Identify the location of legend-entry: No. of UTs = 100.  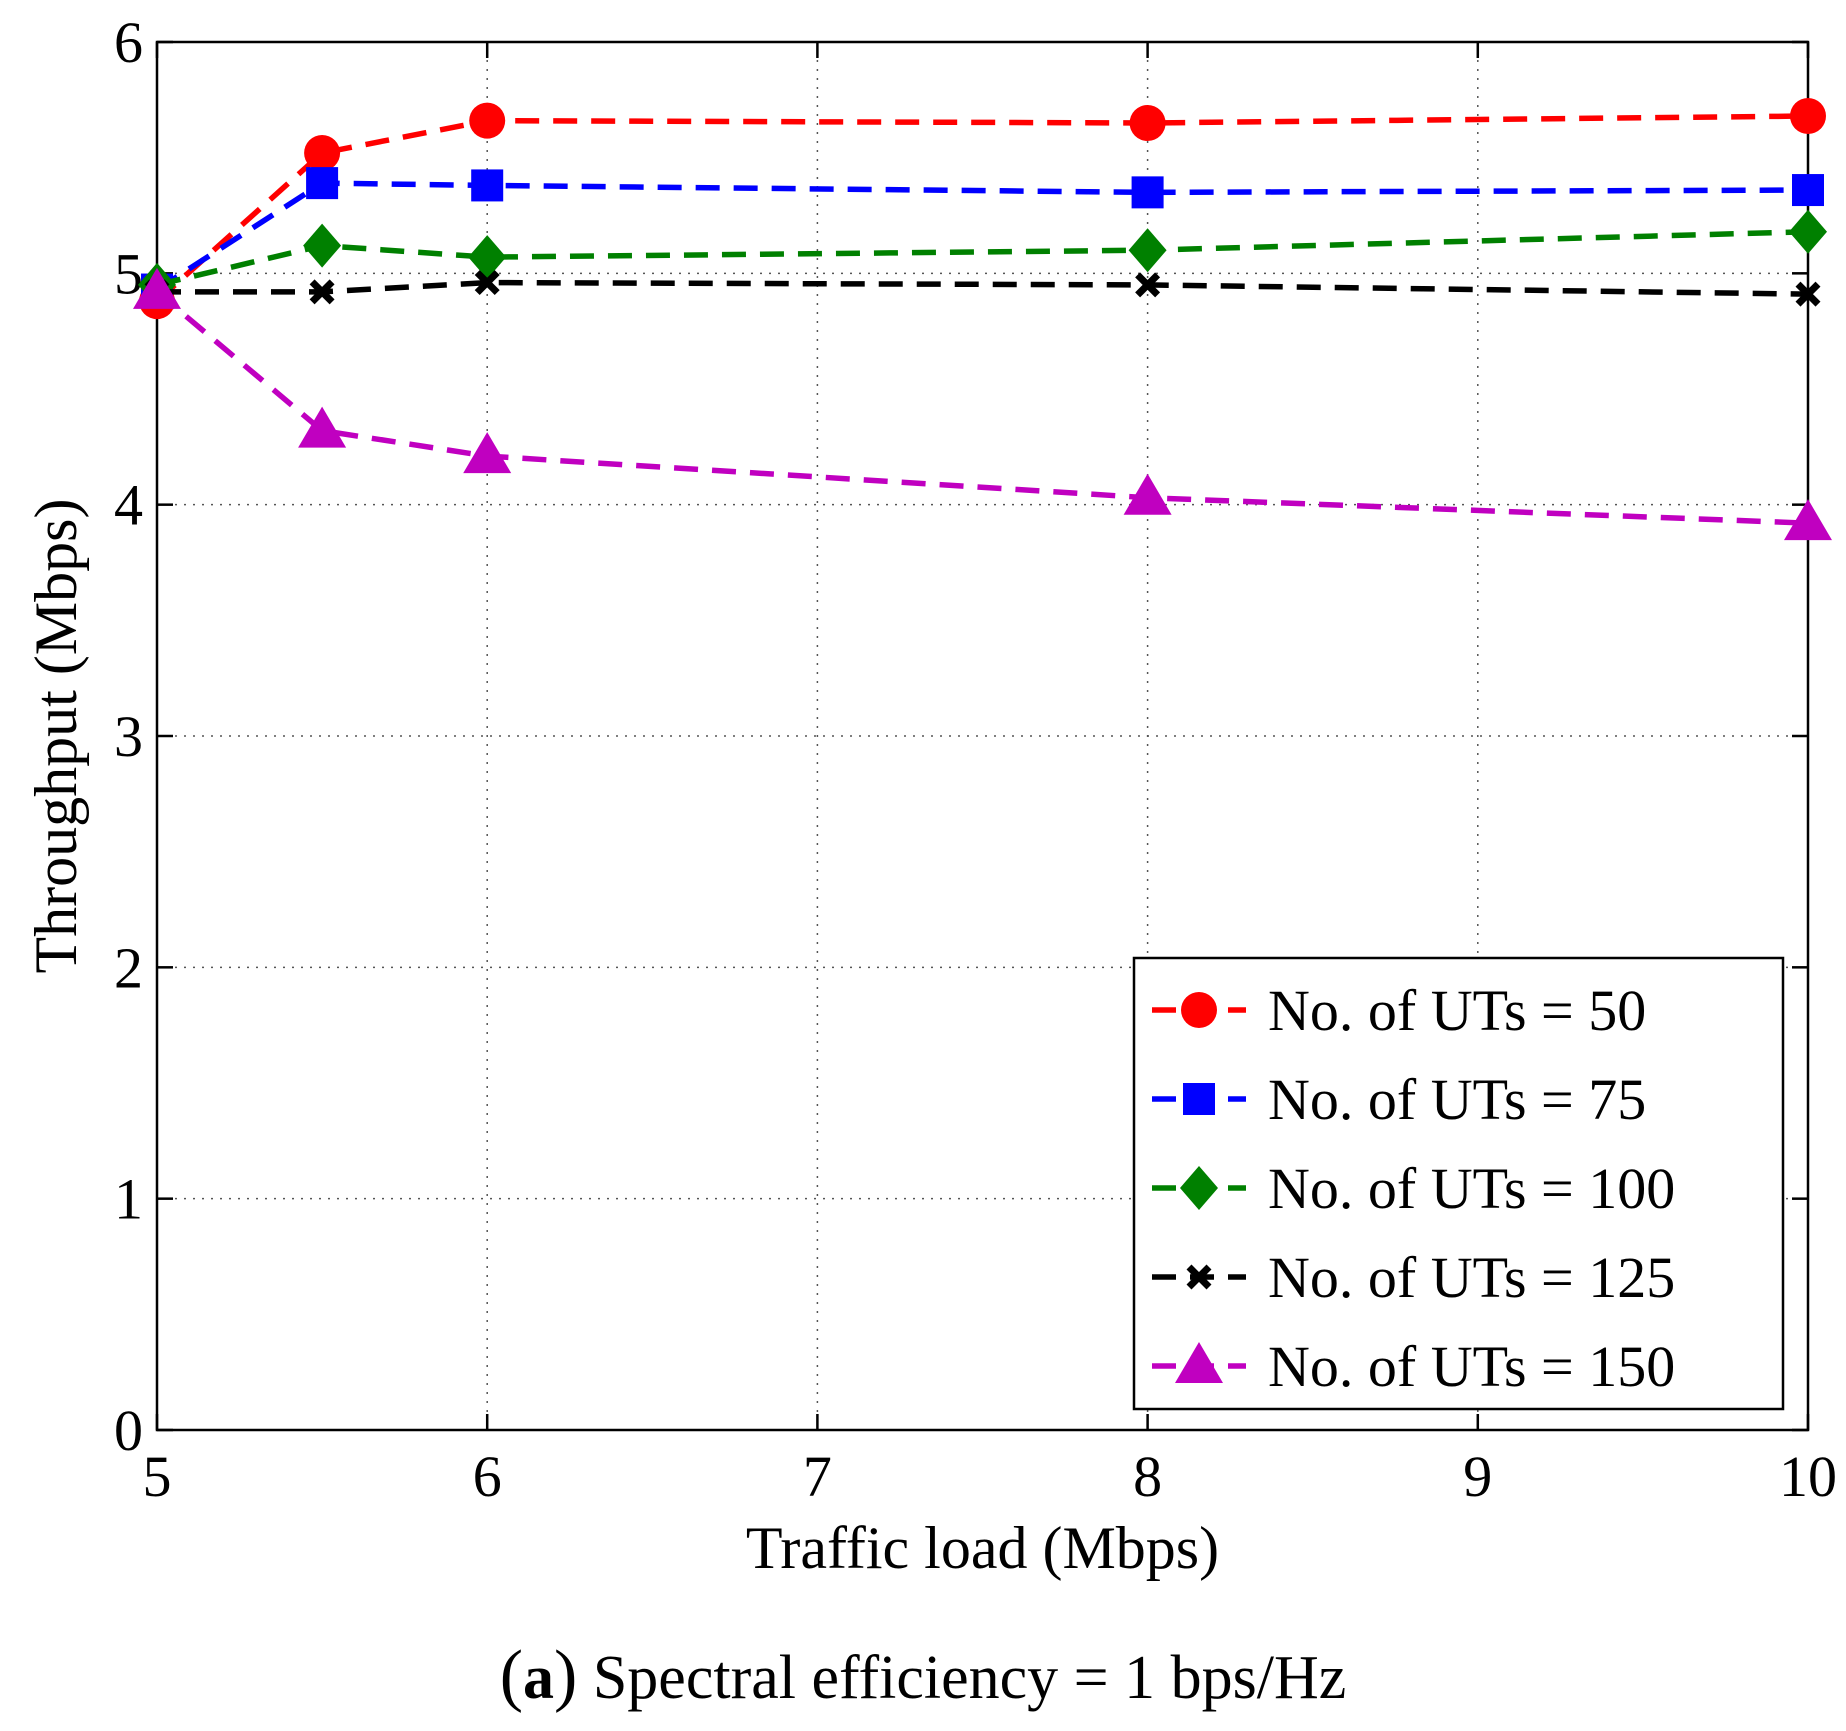
(1413, 1188).